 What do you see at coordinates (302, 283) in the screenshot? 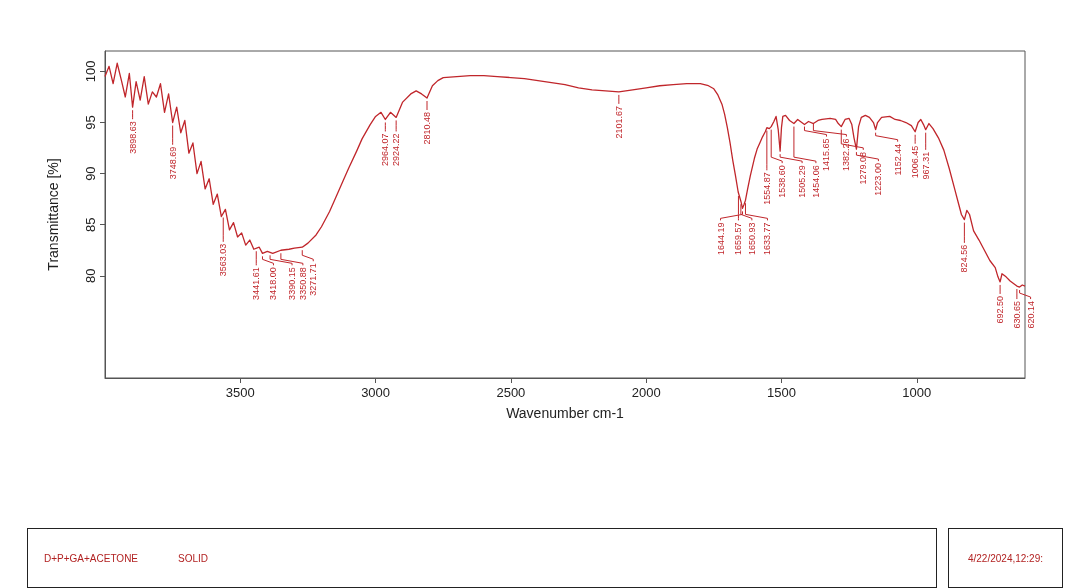
I see `annotation: 3350.88` at bounding box center [302, 283].